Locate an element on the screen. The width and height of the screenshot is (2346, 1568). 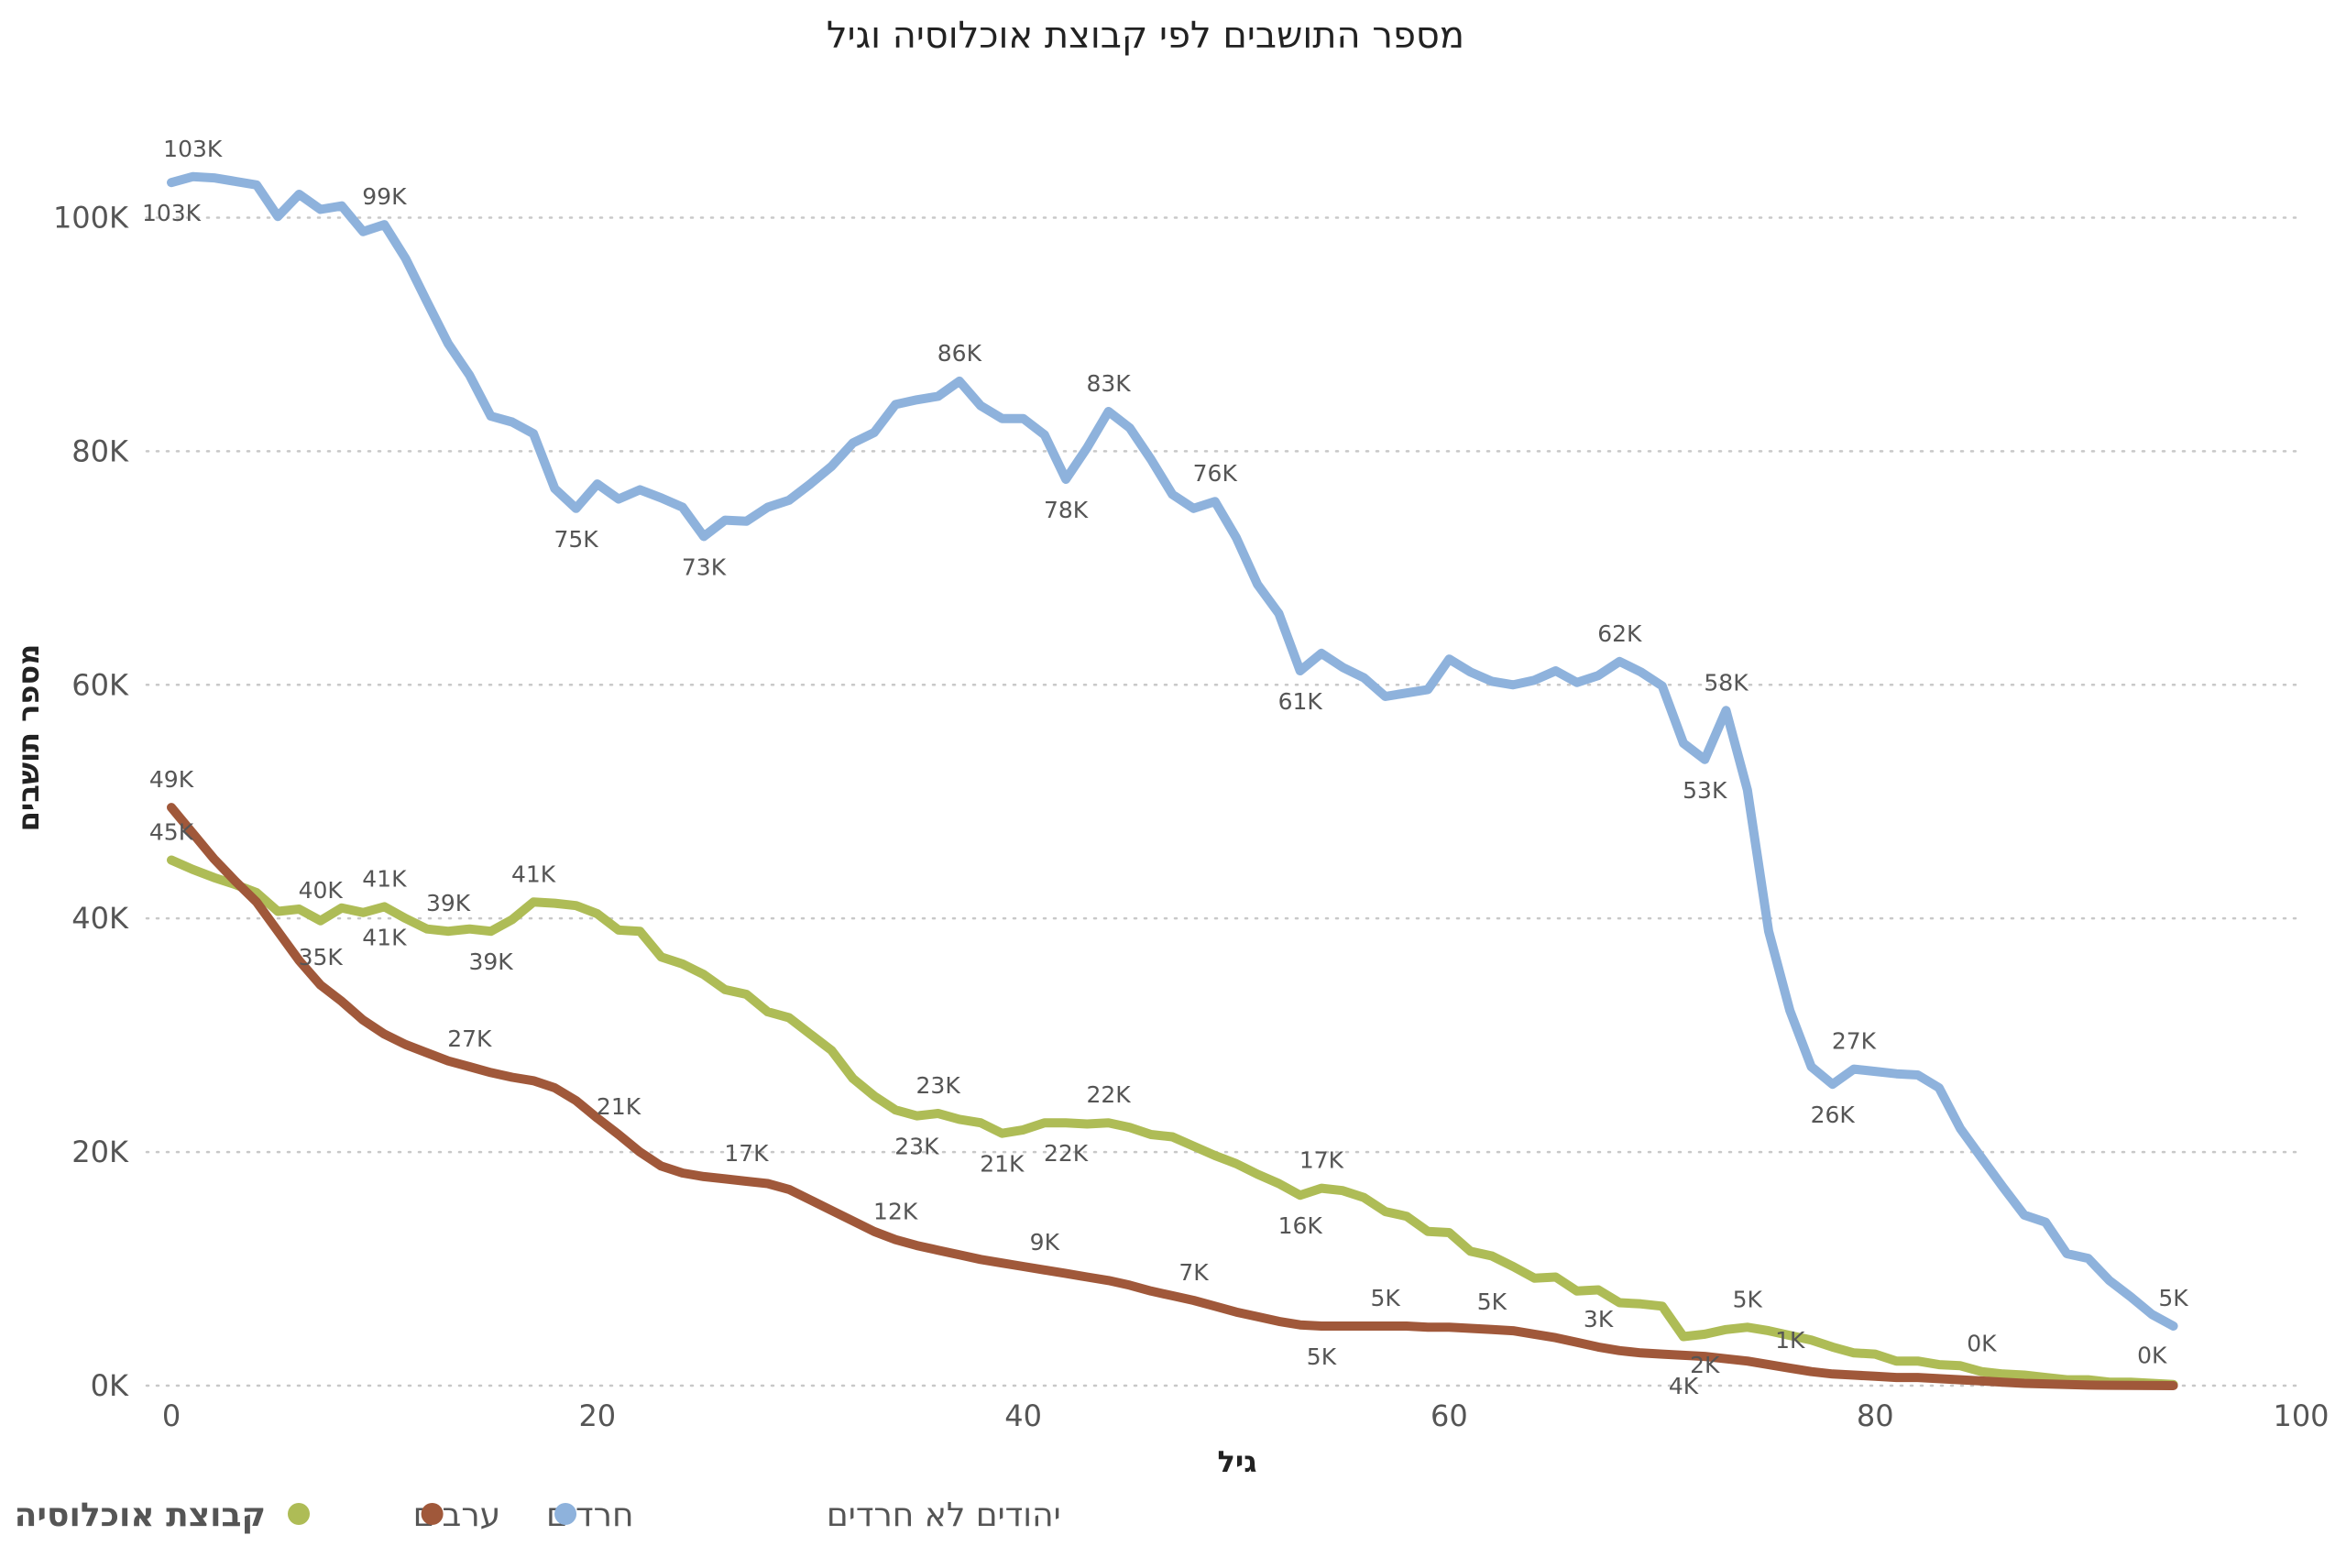
y-tick-label: 20K is located at coordinates (100, 1152).